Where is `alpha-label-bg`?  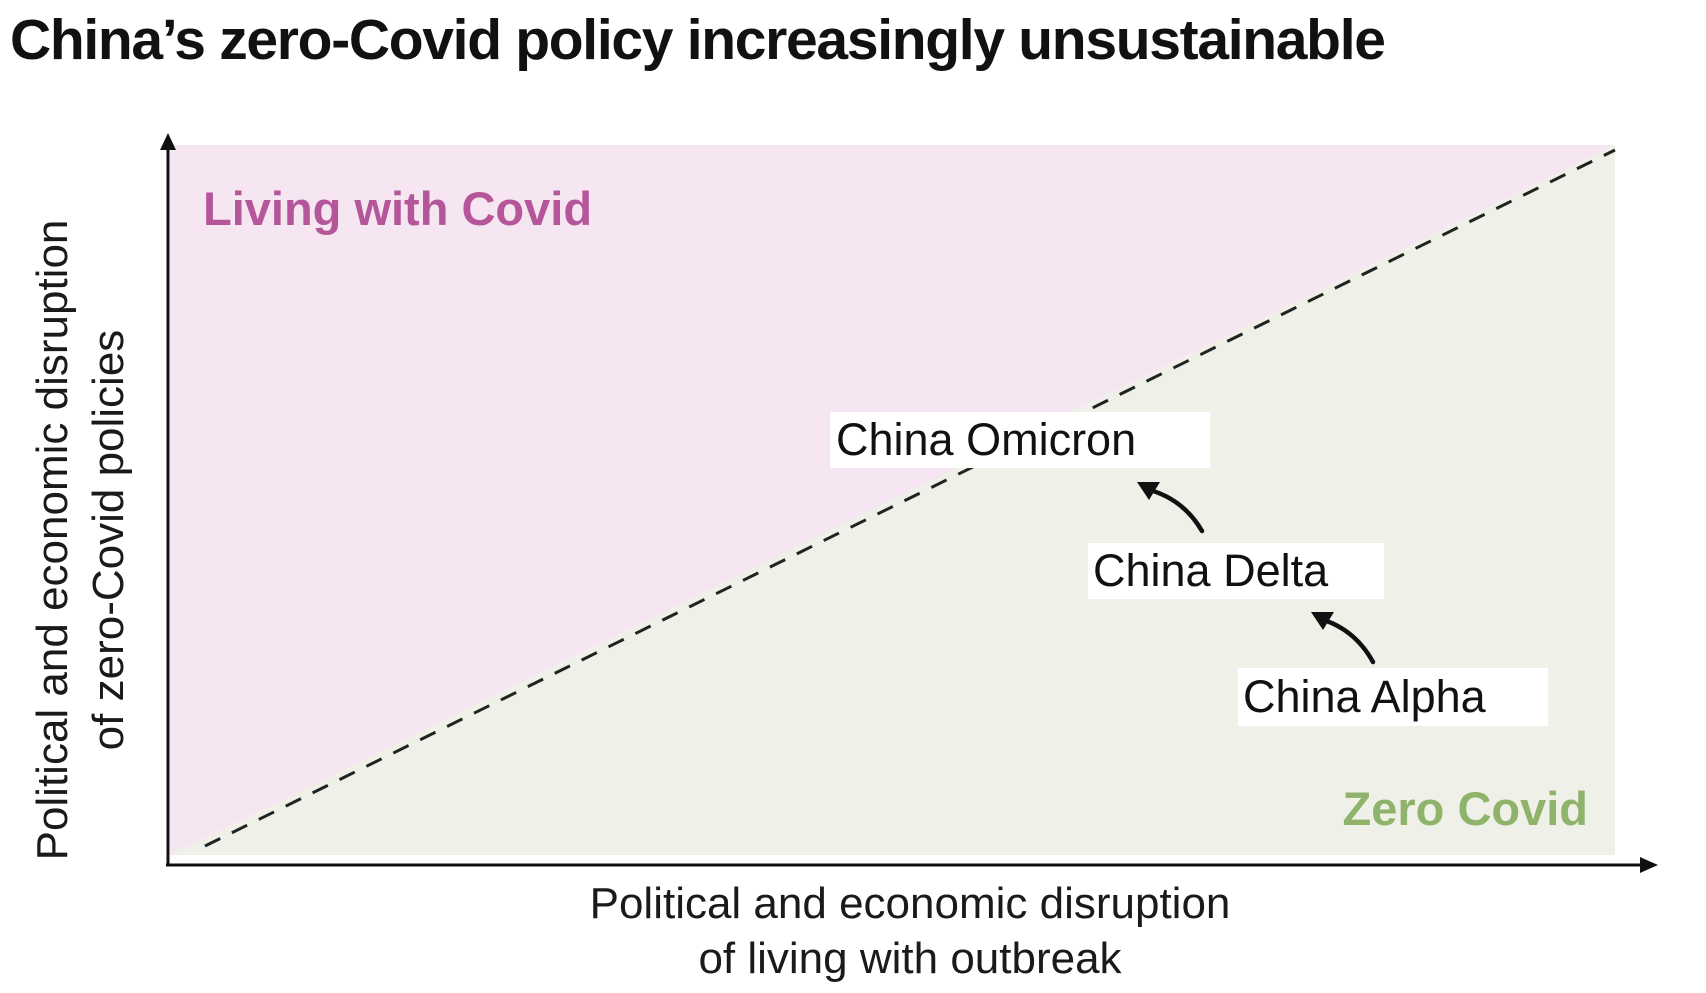
alpha-label-bg is located at coordinates (1393, 697).